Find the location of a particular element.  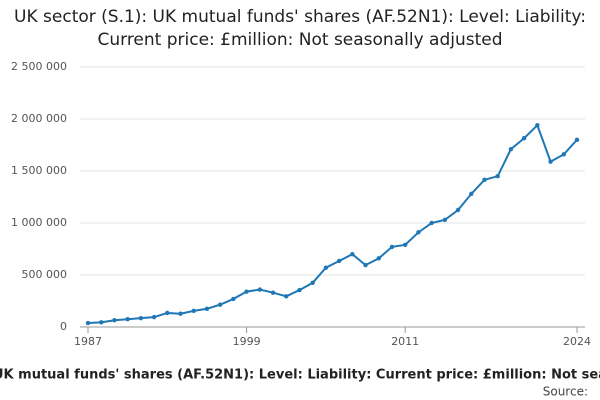

x-tick-label: 2024 is located at coordinates (577, 341).